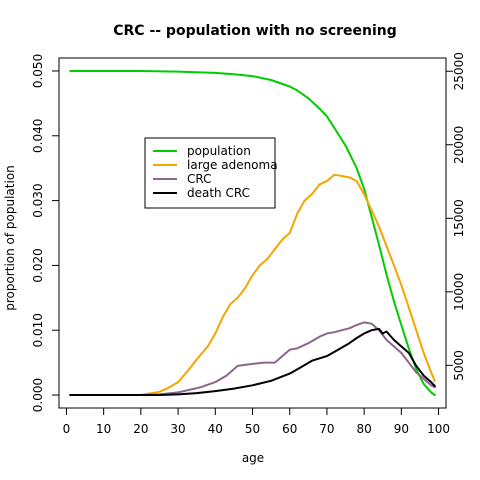 This screenshot has width=480, height=480. Describe the element at coordinates (459, 292) in the screenshot. I see `y2-tick-label: 10000` at that location.